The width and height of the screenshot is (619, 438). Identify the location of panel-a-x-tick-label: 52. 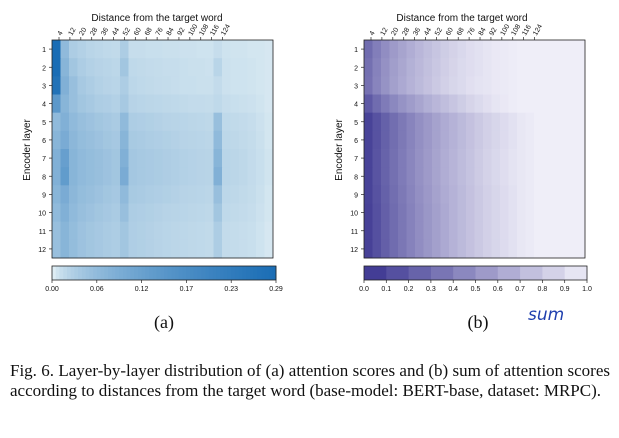
(127, 32).